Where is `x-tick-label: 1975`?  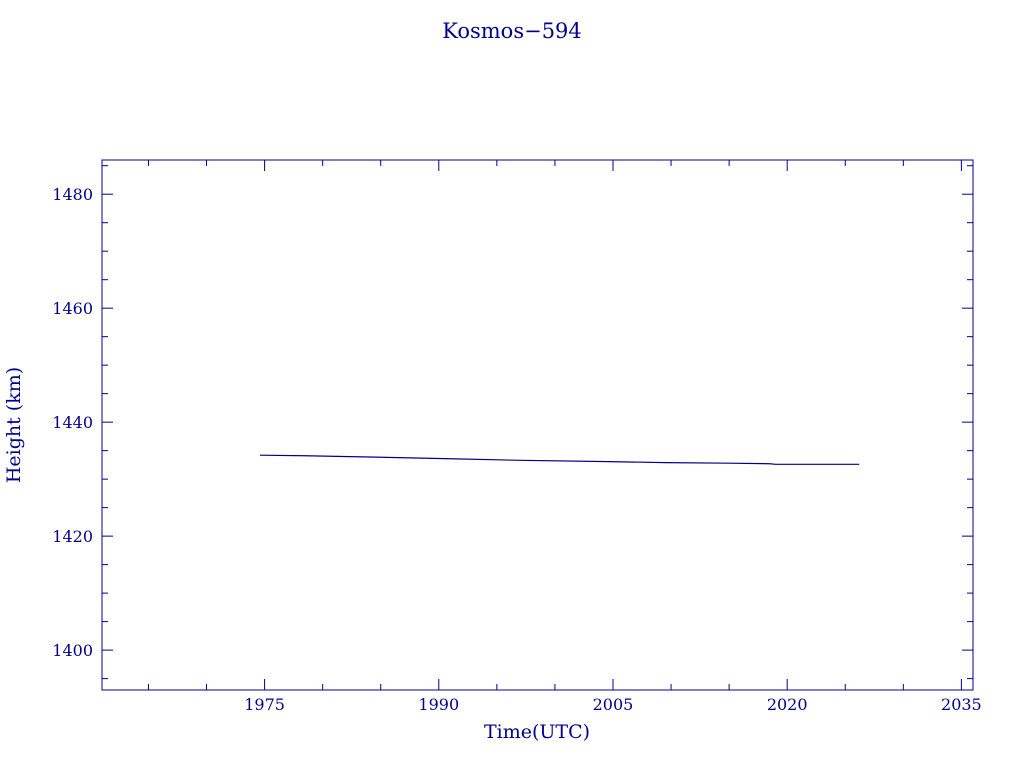
x-tick-label: 1975 is located at coordinates (264, 704).